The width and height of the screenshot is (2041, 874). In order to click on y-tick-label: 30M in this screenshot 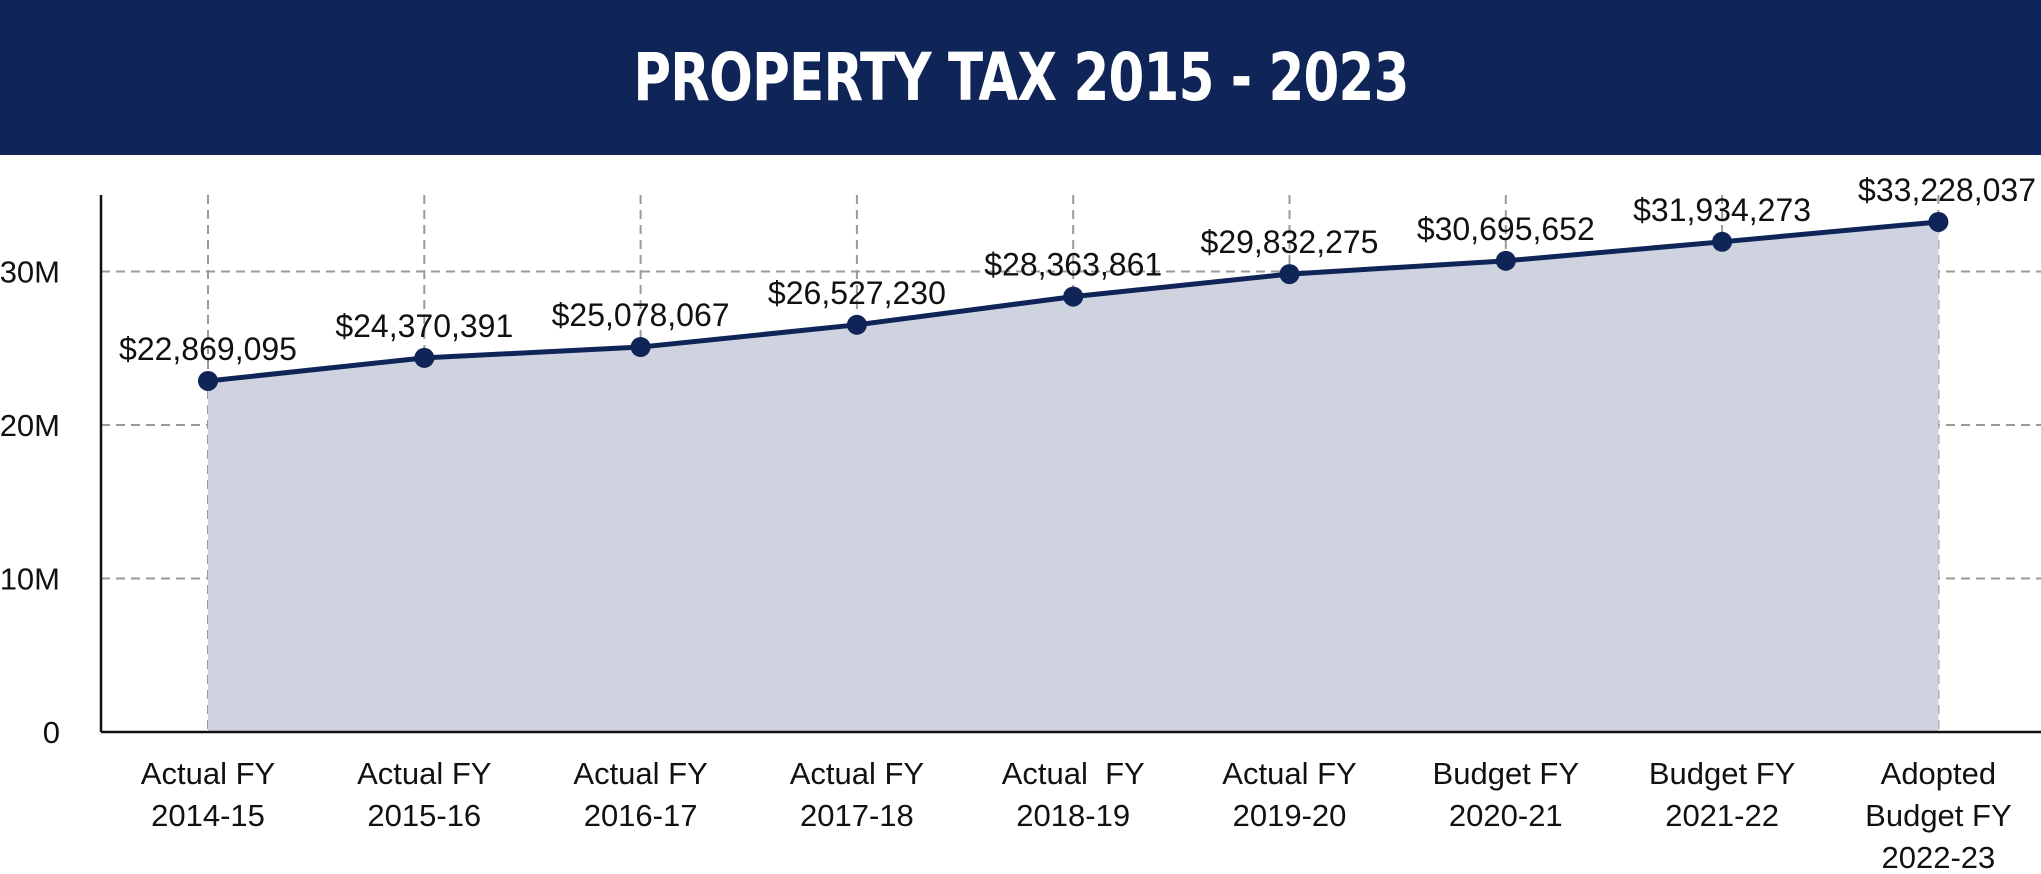, I will do `click(30, 272)`.